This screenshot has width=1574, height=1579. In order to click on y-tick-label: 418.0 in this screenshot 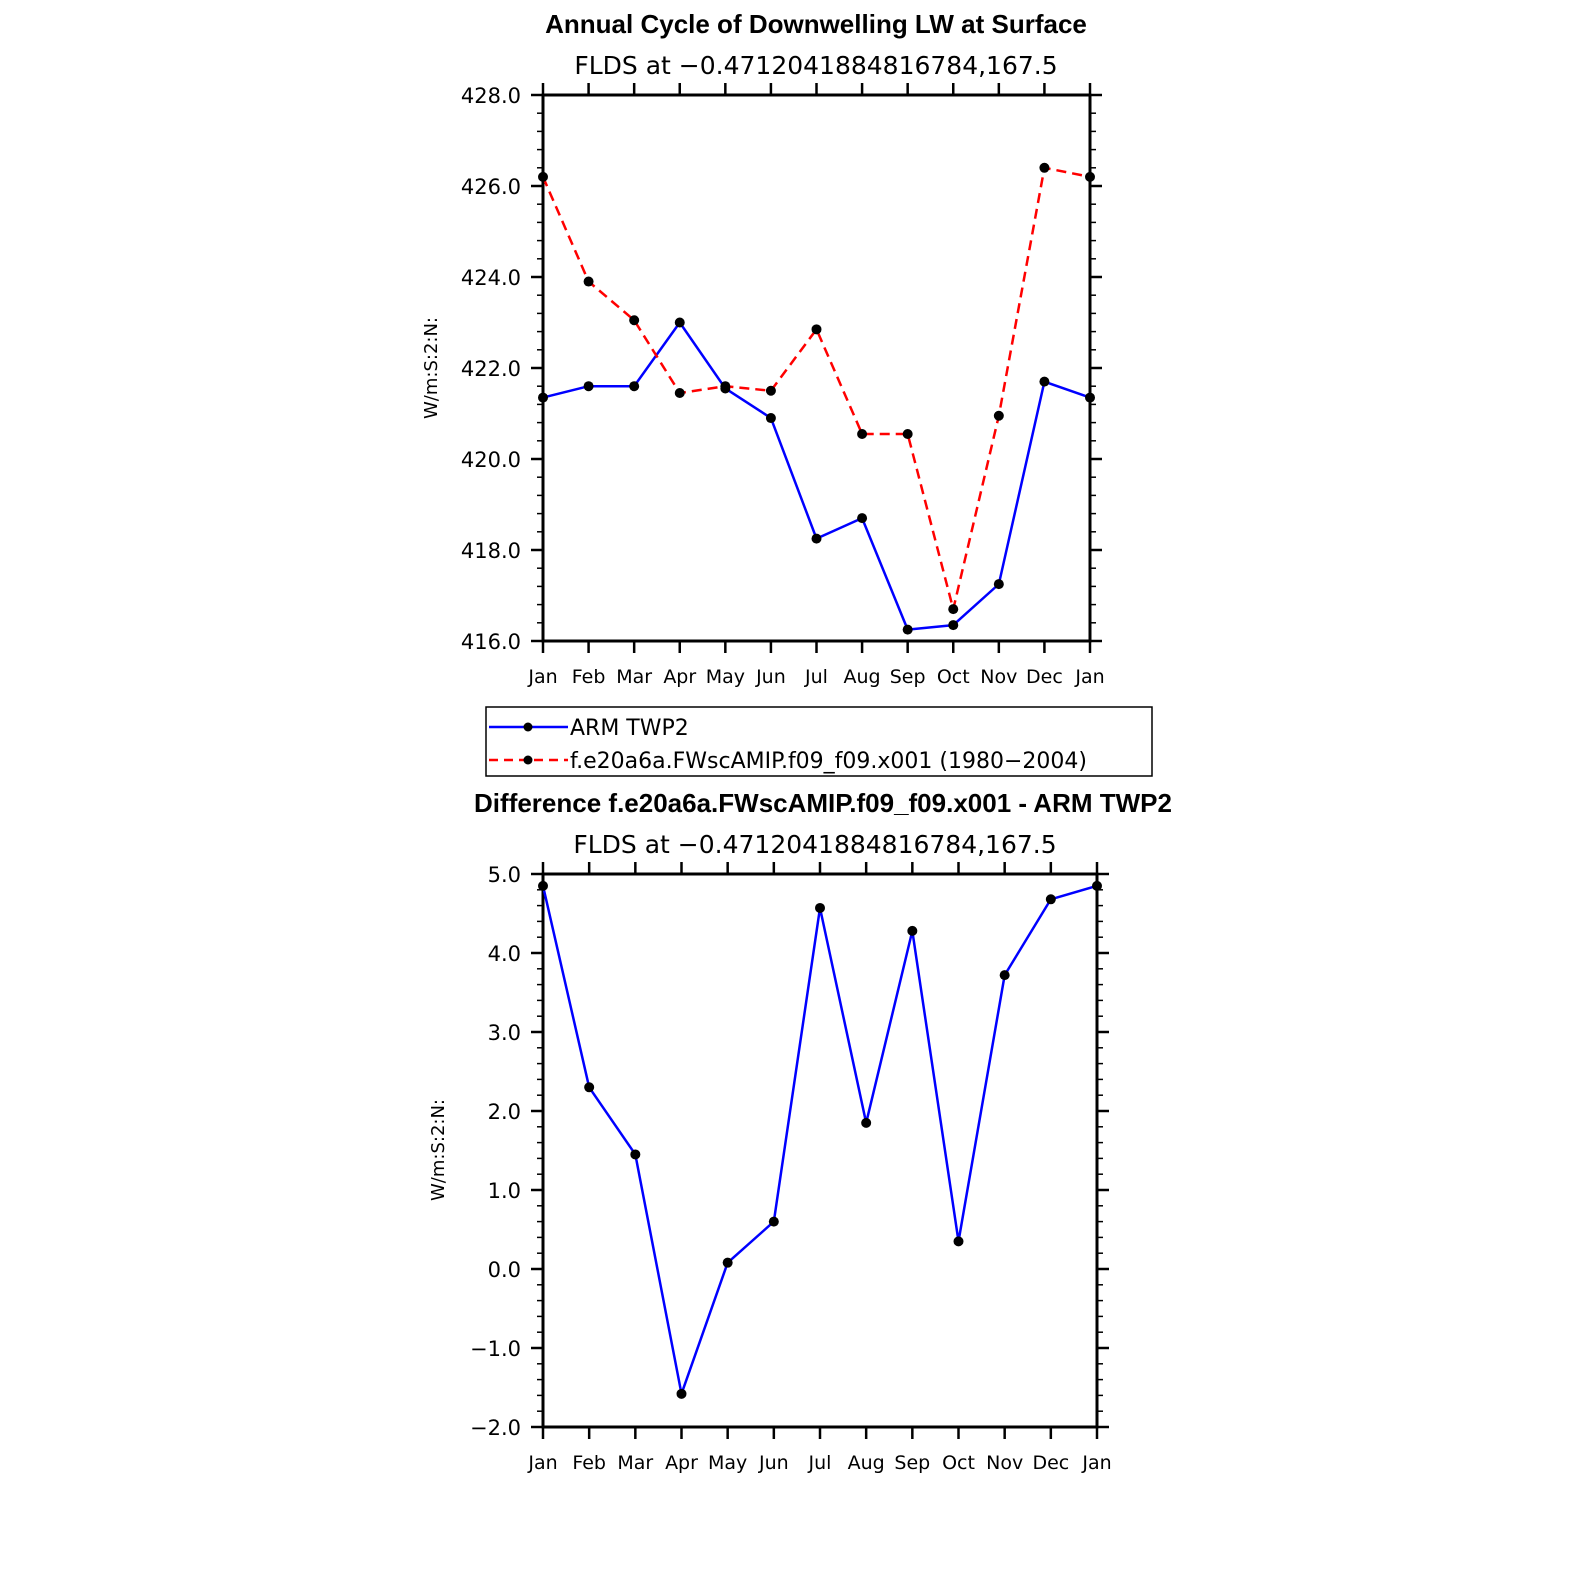, I will do `click(491, 551)`.